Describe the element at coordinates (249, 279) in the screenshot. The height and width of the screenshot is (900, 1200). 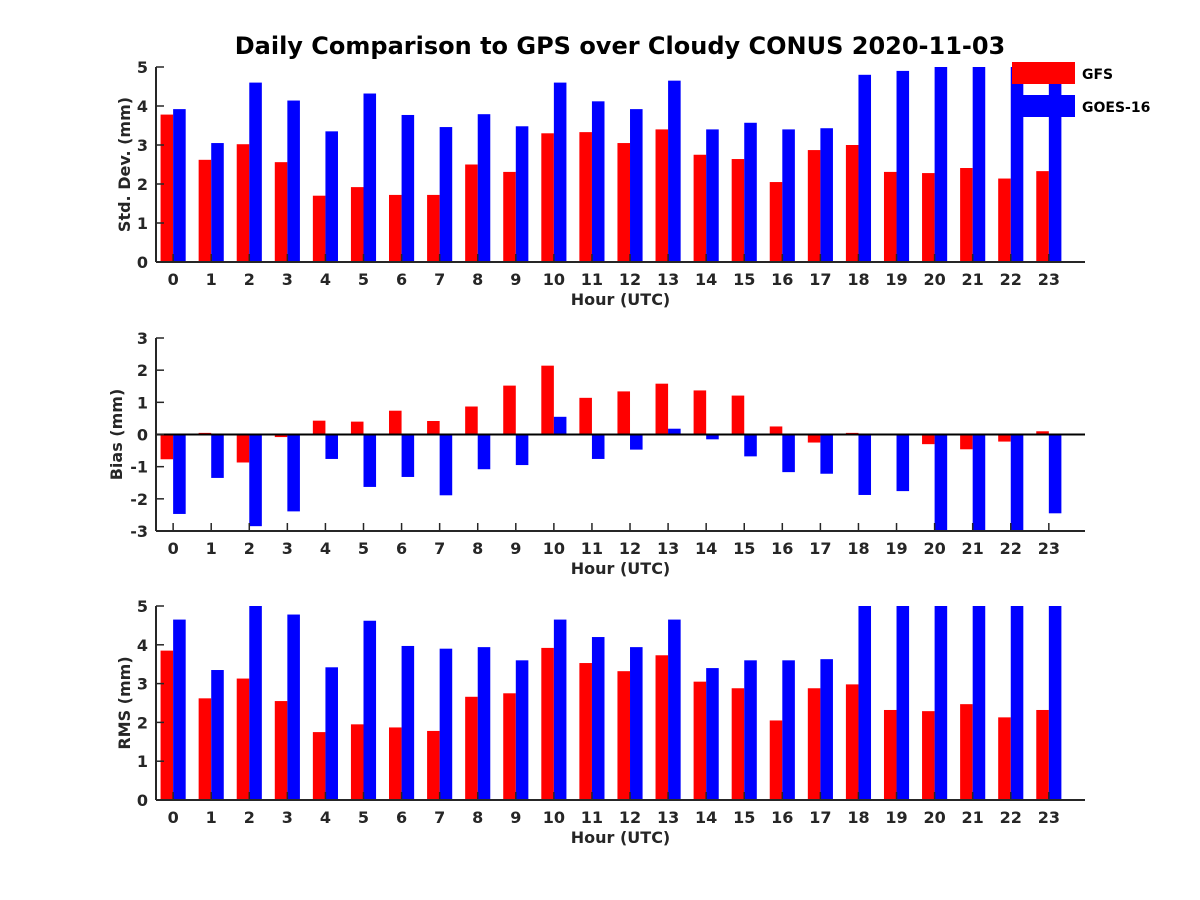
I see `x-tick-label: 2` at that location.